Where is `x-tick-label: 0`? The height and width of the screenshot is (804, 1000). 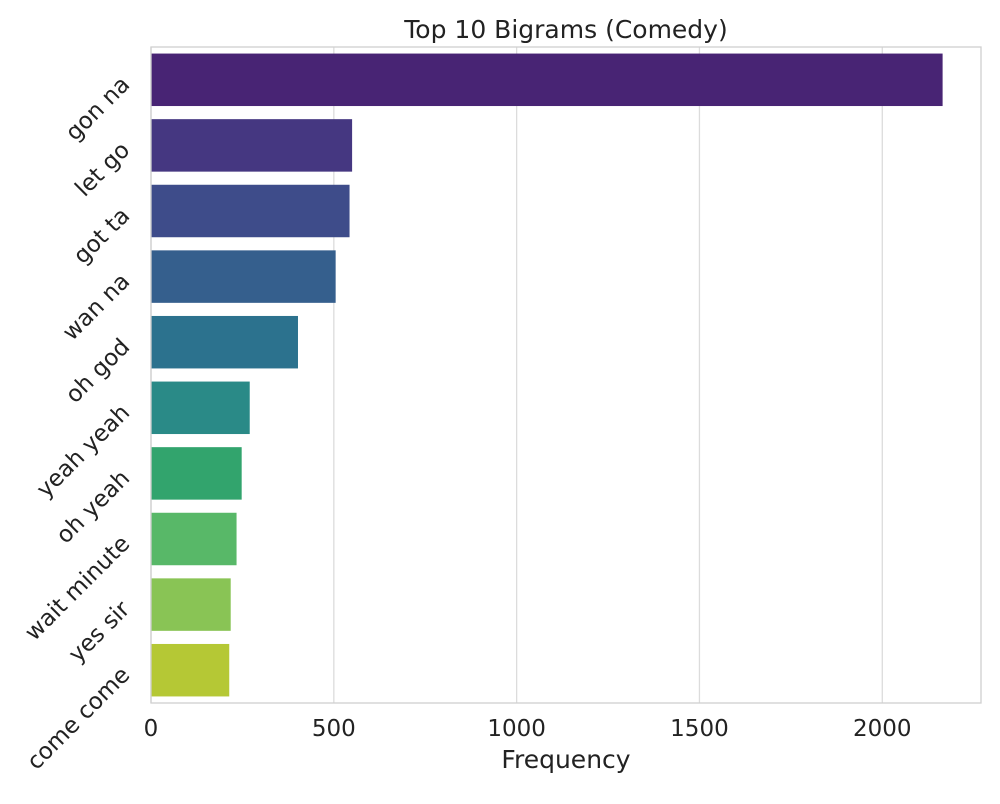
x-tick-label: 0 is located at coordinates (151, 729).